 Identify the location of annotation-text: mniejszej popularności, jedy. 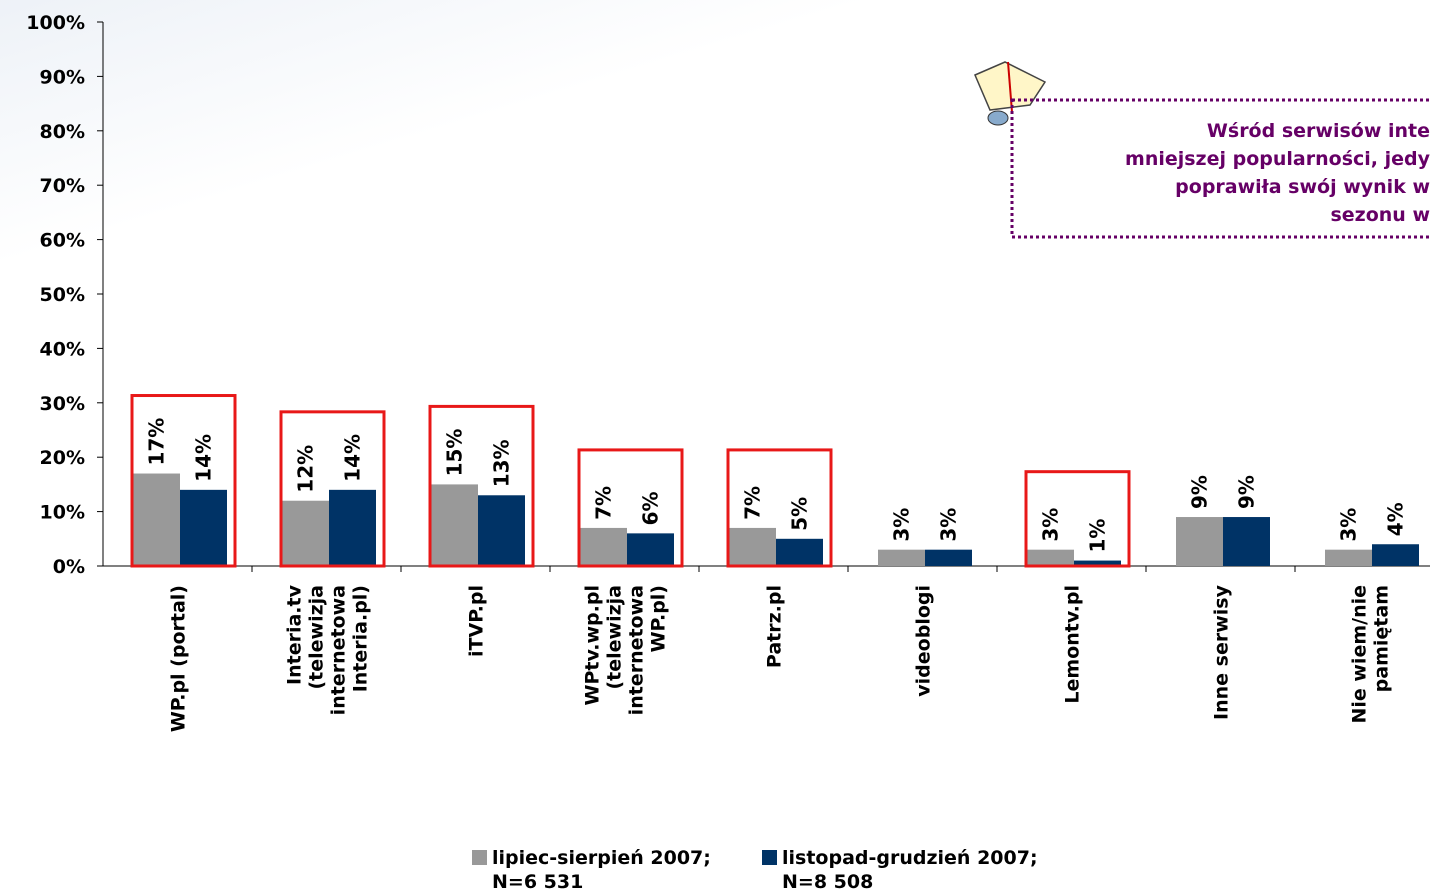
(1277, 159).